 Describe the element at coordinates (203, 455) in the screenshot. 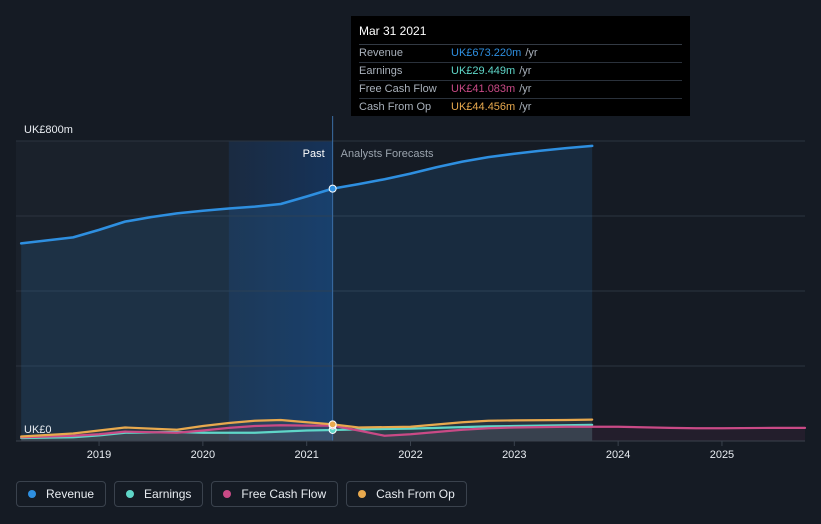

I see `x-tick-label-1: 2020` at that location.